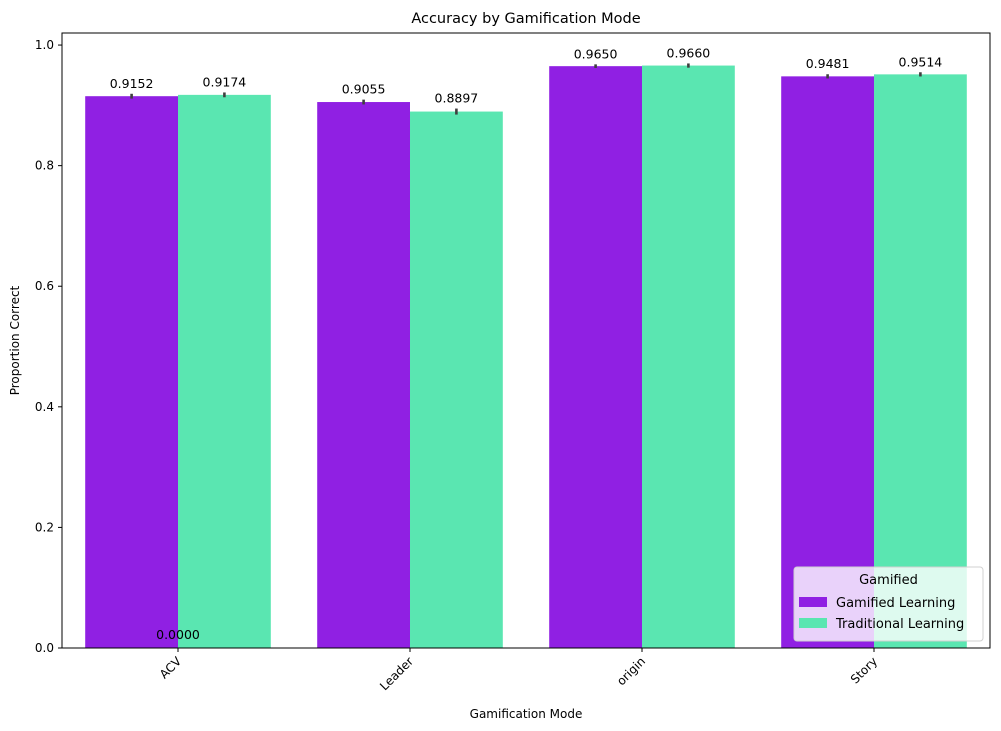 Image resolution: width=1001 pixels, height=731 pixels. Describe the element at coordinates (526, 89) in the screenshot. I see `errorbars-layer` at that location.